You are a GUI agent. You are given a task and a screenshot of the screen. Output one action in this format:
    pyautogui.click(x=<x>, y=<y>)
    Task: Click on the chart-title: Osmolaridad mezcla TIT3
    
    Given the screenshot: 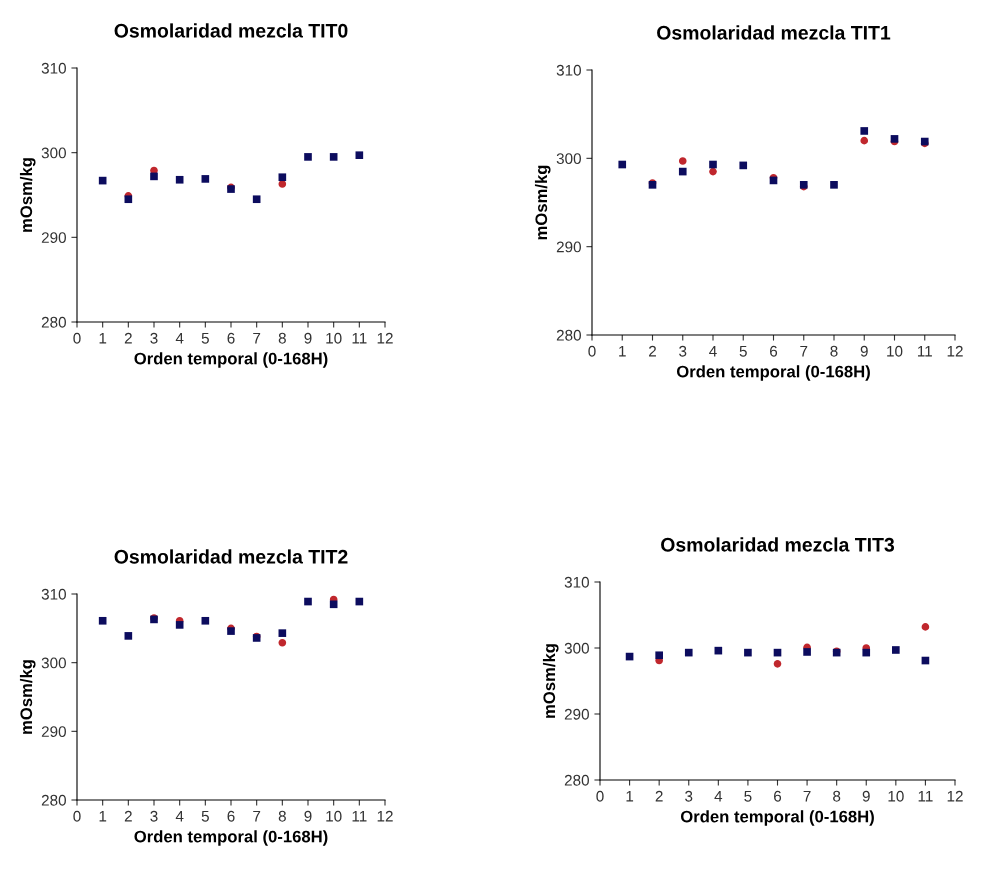 What is the action you would take?
    pyautogui.click(x=778, y=544)
    